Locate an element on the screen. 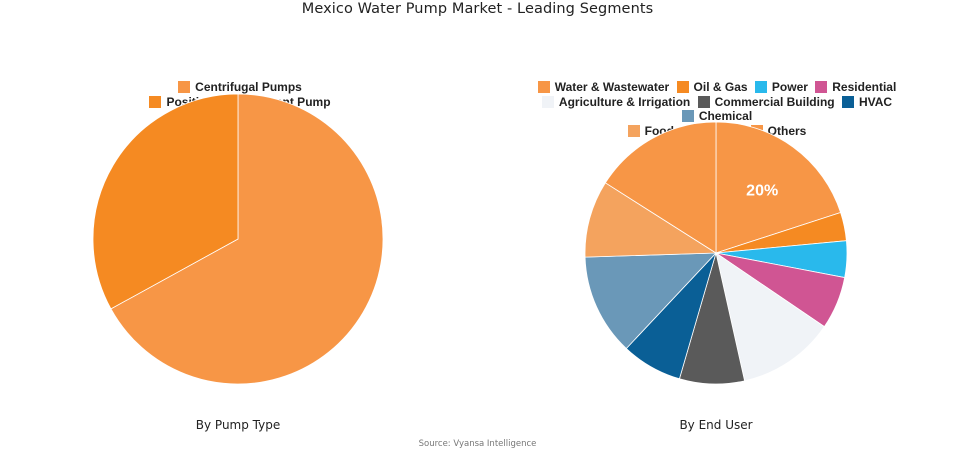 The height and width of the screenshot is (454, 955). legend-item: Agriculture & Irrigation is located at coordinates (616, 102).